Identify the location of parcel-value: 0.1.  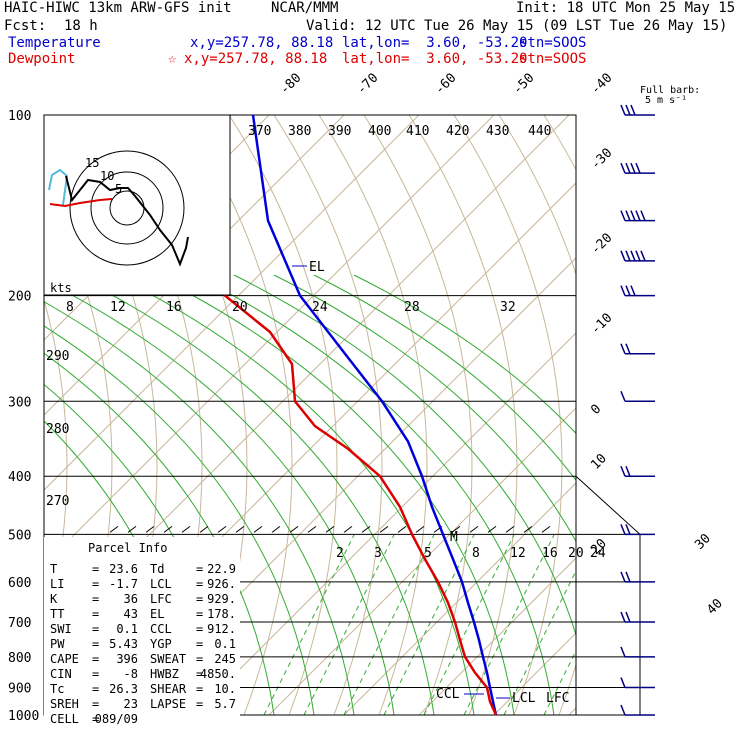
(127, 629).